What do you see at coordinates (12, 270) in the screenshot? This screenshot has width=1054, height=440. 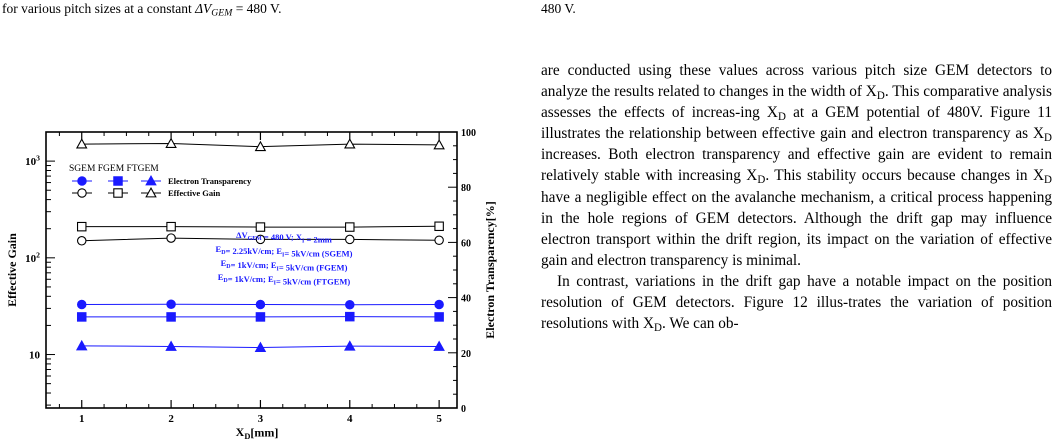 I see `y-left-axis-title: Effective Gain` at bounding box center [12, 270].